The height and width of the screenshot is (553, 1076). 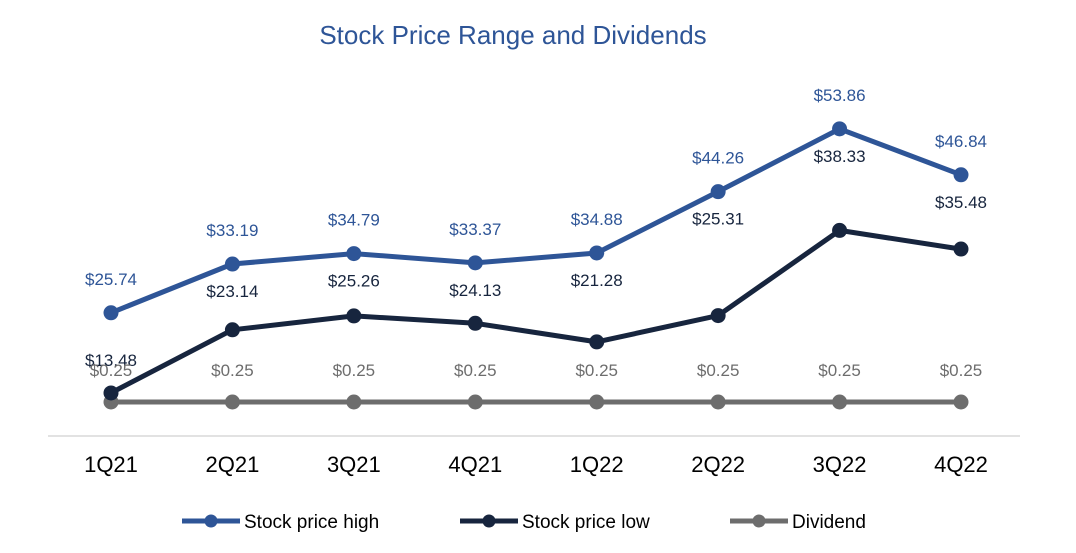 What do you see at coordinates (311, 522) in the screenshot?
I see `legend-label: Stock price high` at bounding box center [311, 522].